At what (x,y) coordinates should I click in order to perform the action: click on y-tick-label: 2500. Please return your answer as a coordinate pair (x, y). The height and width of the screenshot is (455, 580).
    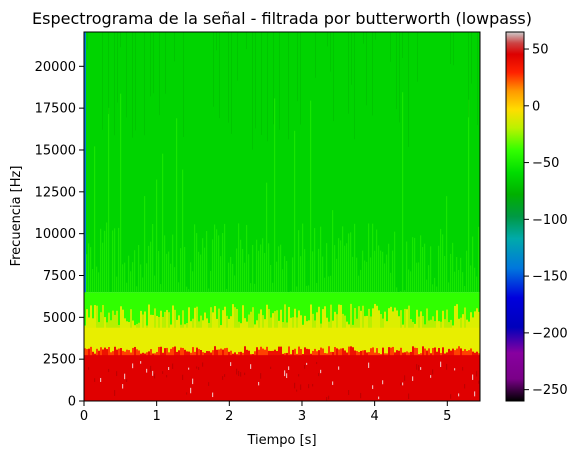
    Looking at the image, I should click on (59, 360).